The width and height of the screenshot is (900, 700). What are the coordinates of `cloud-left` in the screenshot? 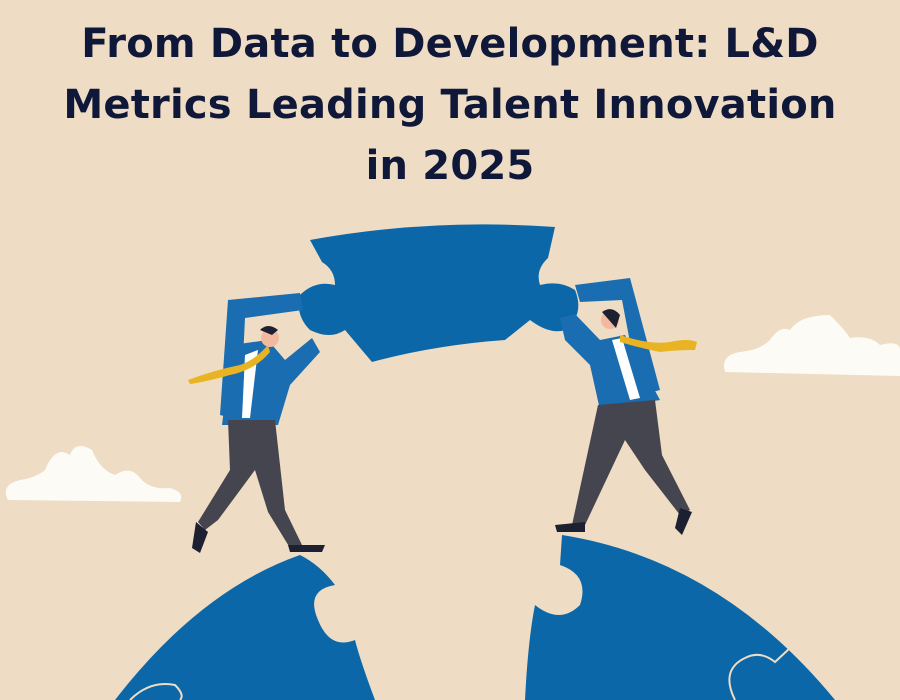 It's located at (93, 474).